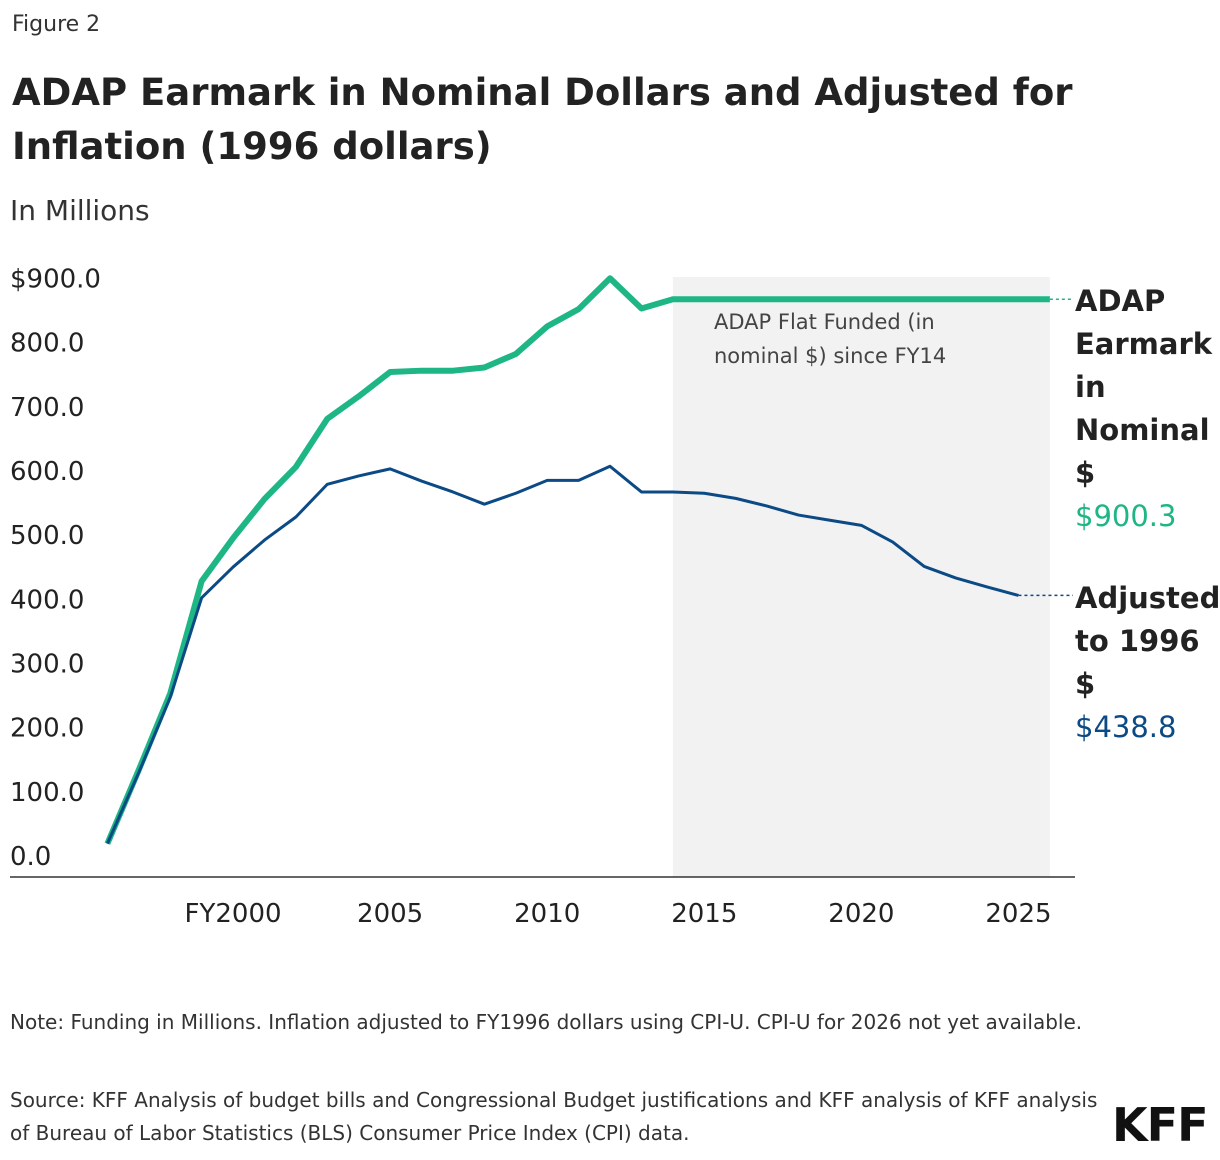  What do you see at coordinates (1144, 387) in the screenshot?
I see `legend-entry: ADAP Earmark in Nominal $` at bounding box center [1144, 387].